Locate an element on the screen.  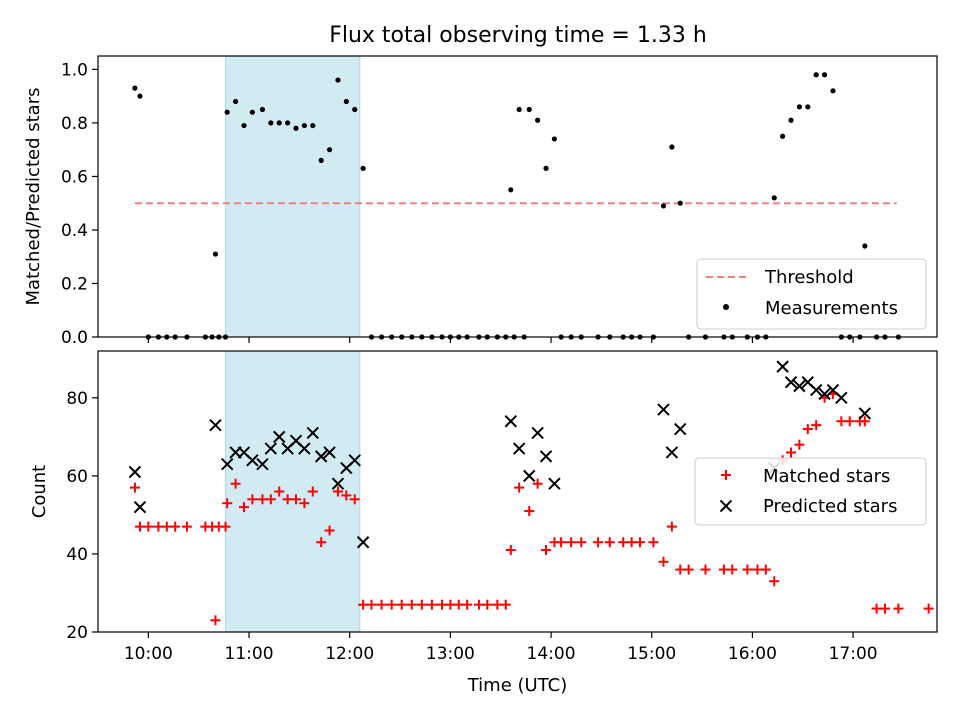
top-x-axis-ticks is located at coordinates (500, 340).